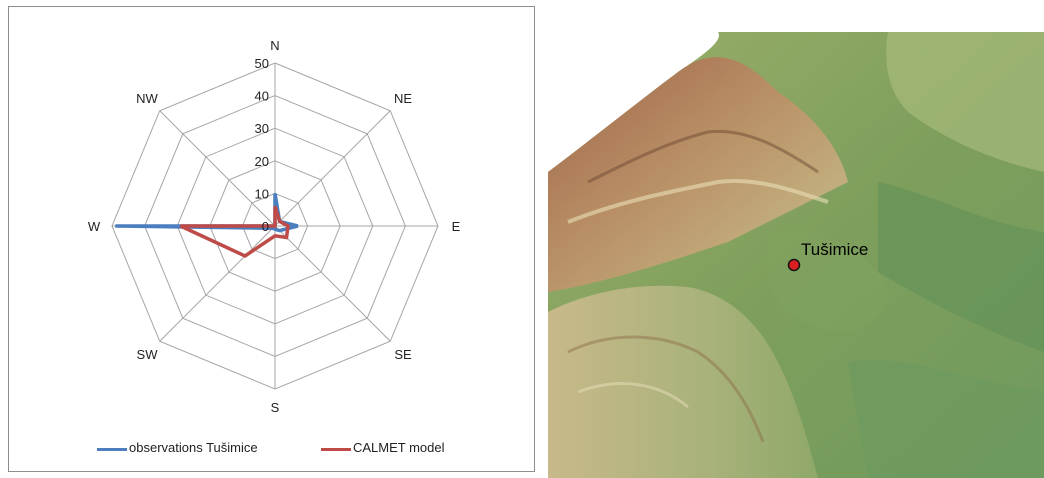  Describe the element at coordinates (332, 283) in the screenshot. I see `spoke-se` at that location.